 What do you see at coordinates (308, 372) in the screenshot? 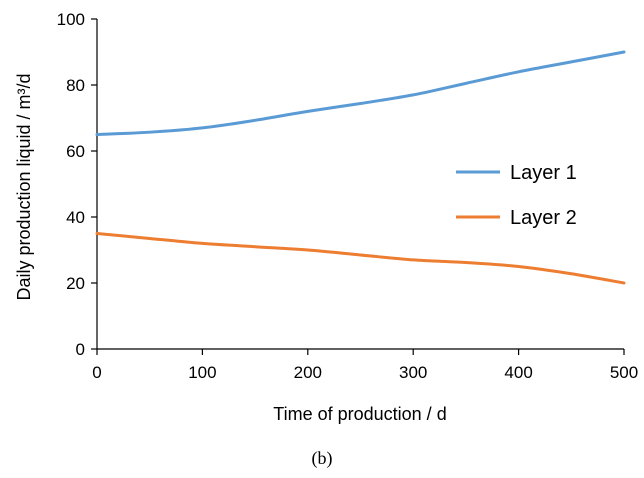
I see `x-tick-label: 200` at bounding box center [308, 372].